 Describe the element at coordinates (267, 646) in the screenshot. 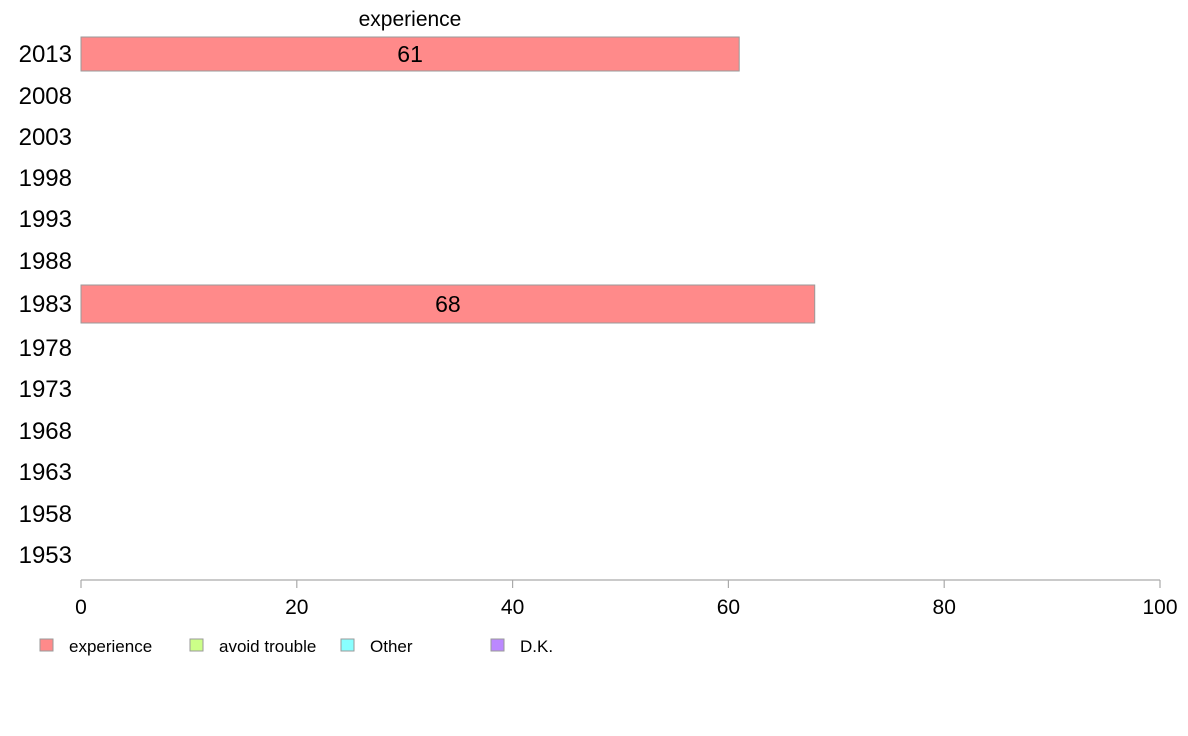

I see `legend-label: avoid trouble` at that location.